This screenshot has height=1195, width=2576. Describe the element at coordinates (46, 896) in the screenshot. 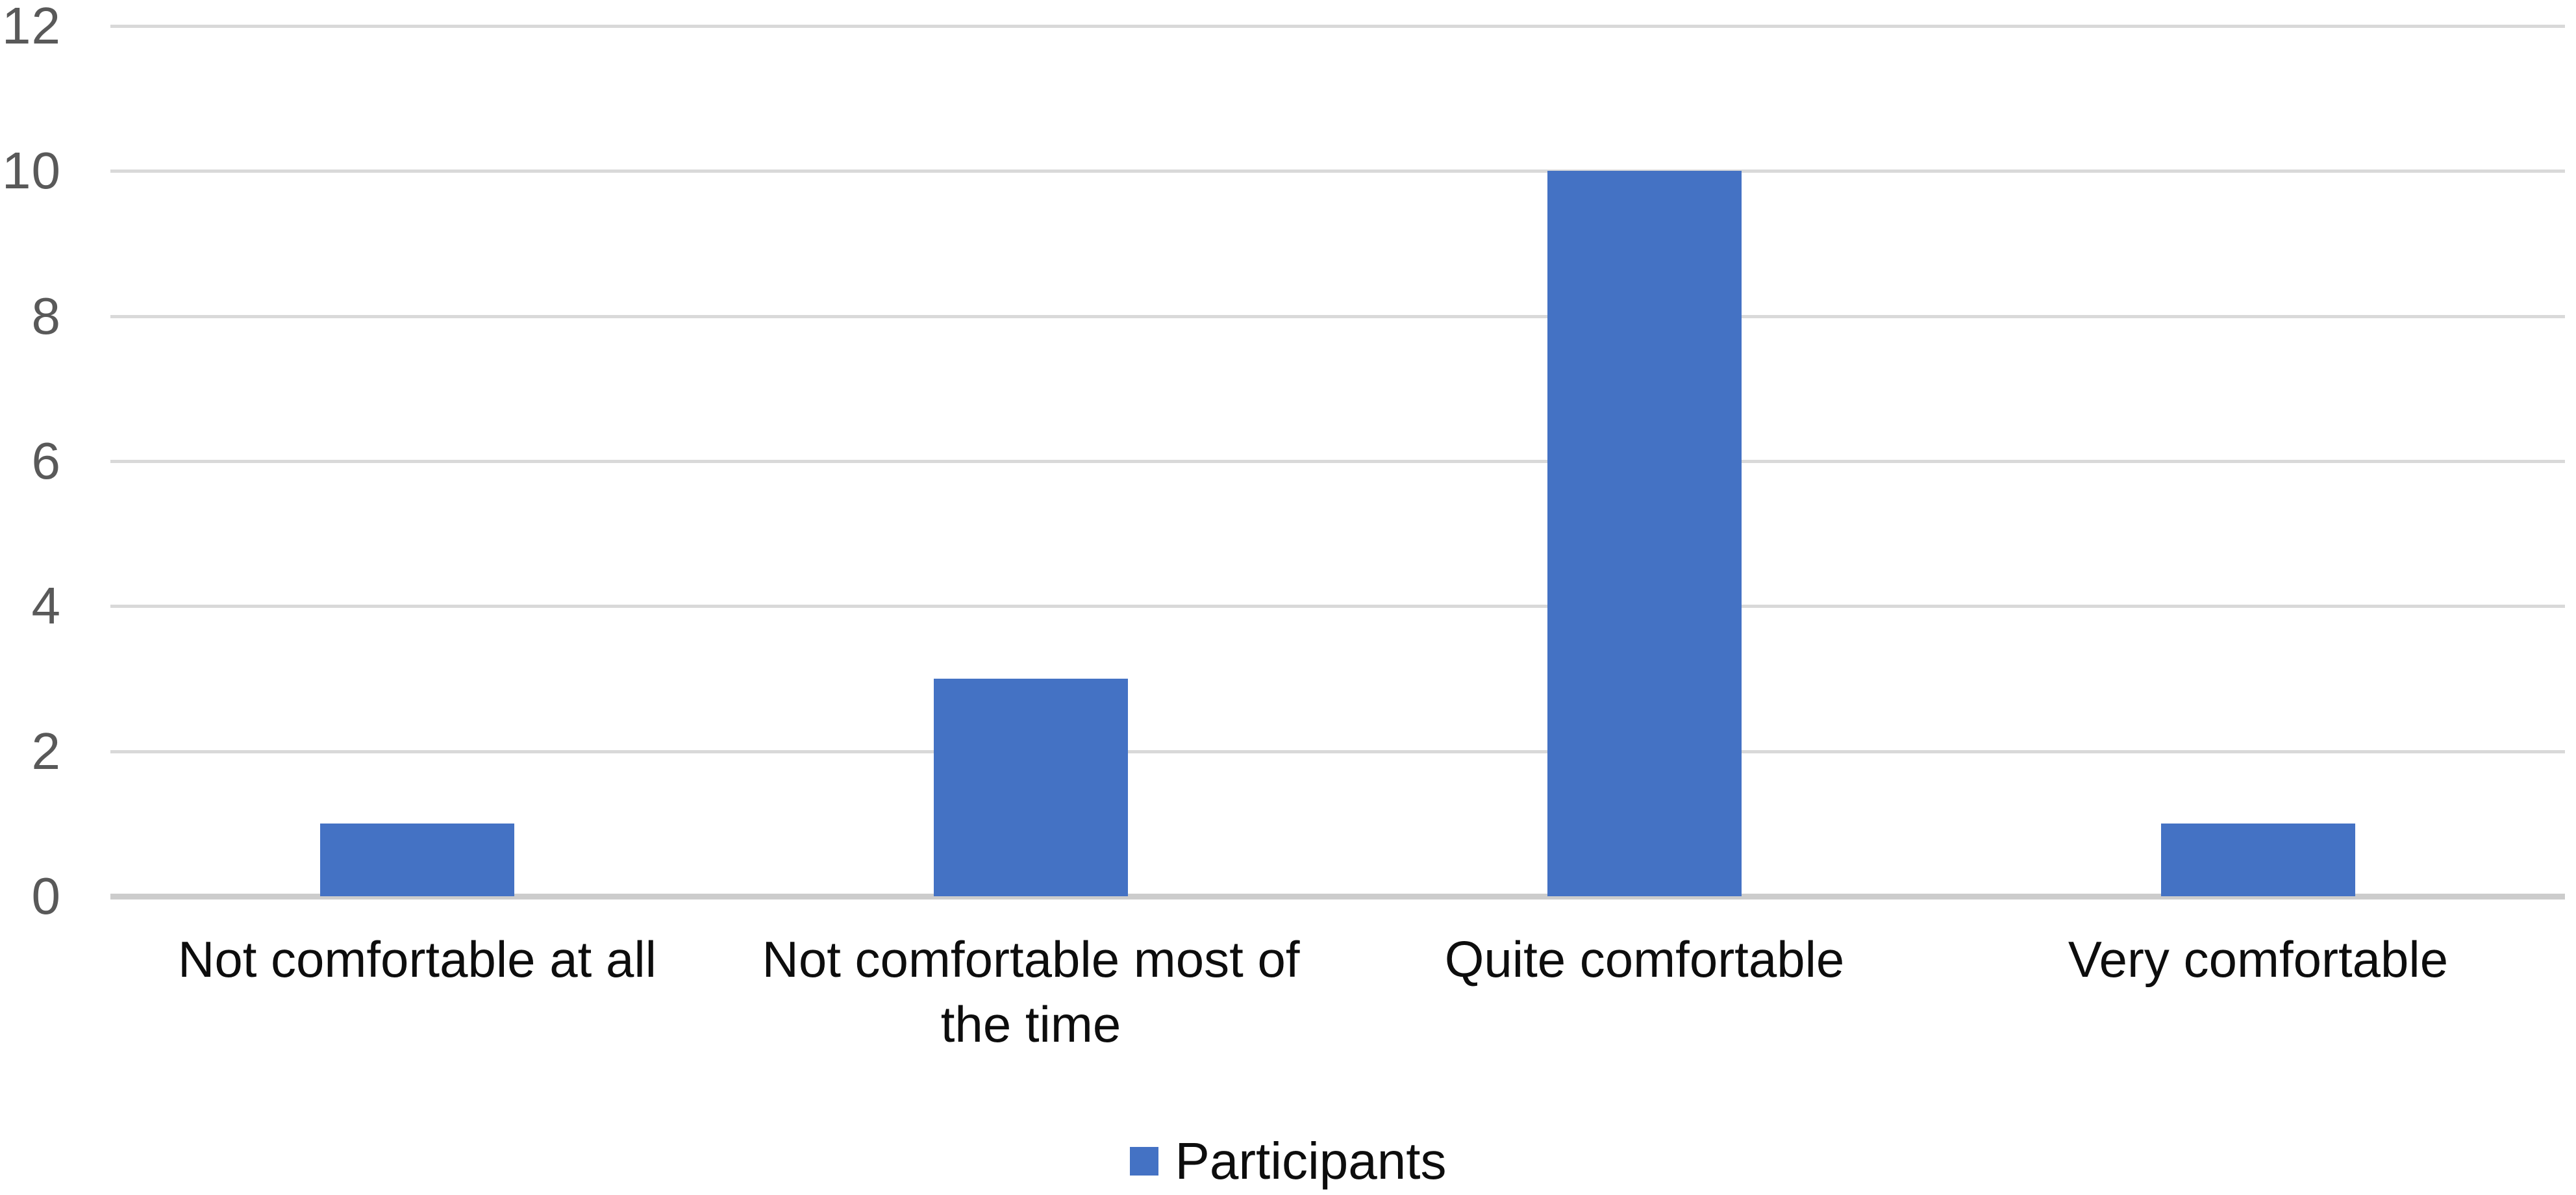

I see `y-tick-label-0: 0` at that location.